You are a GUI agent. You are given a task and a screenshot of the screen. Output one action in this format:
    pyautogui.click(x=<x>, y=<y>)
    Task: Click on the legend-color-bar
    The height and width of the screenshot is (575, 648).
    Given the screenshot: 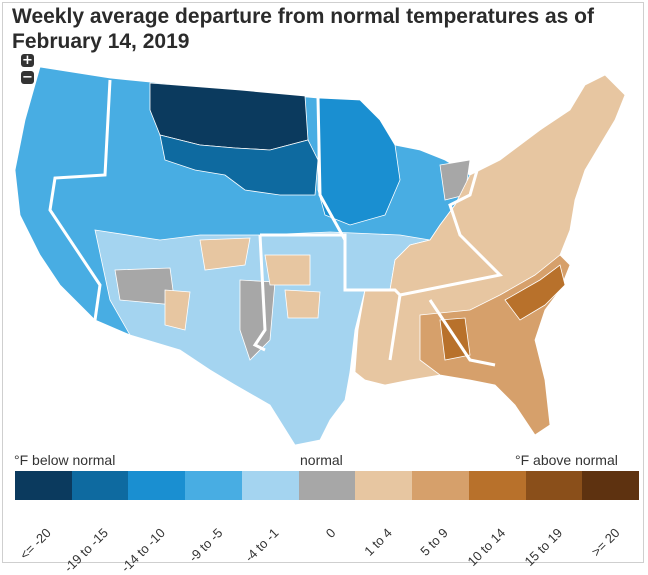 What is the action you would take?
    pyautogui.click(x=327, y=485)
    